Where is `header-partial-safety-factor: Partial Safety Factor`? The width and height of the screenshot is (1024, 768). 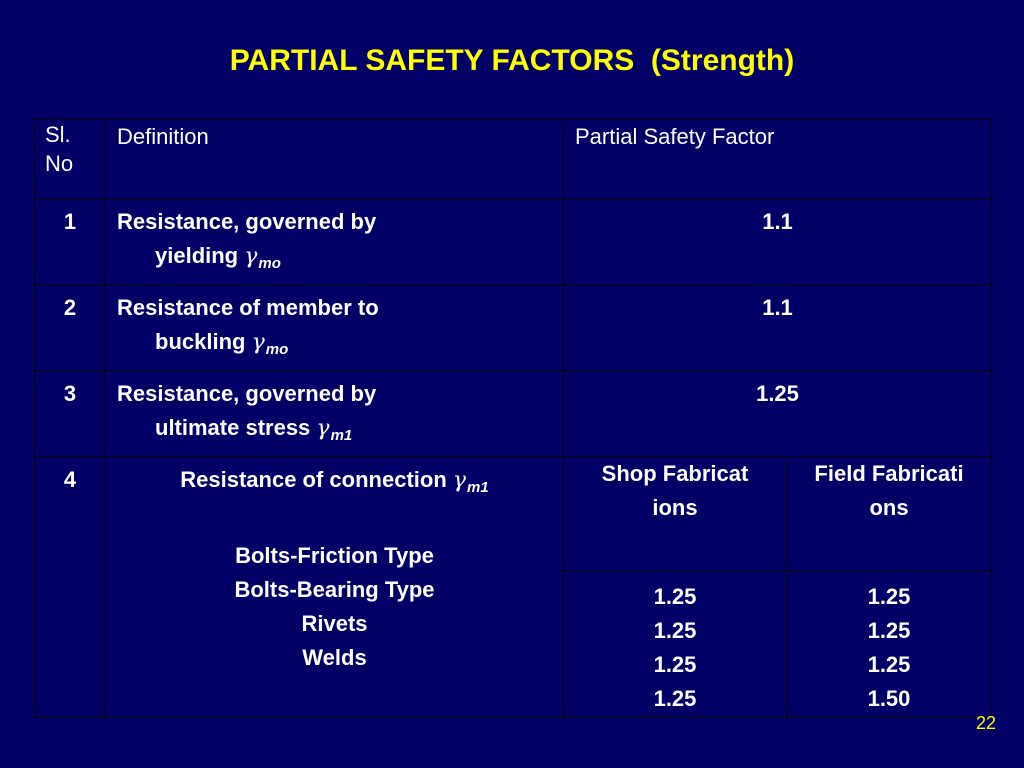 header-partial-safety-factor: Partial Safety Factor is located at coordinates (777, 159).